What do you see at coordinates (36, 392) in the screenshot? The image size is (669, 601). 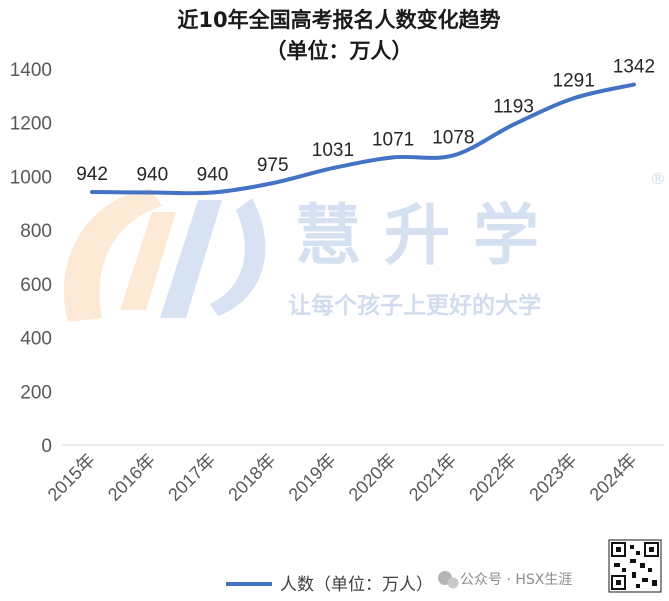 I see `y-tick-label: 200` at bounding box center [36, 392].